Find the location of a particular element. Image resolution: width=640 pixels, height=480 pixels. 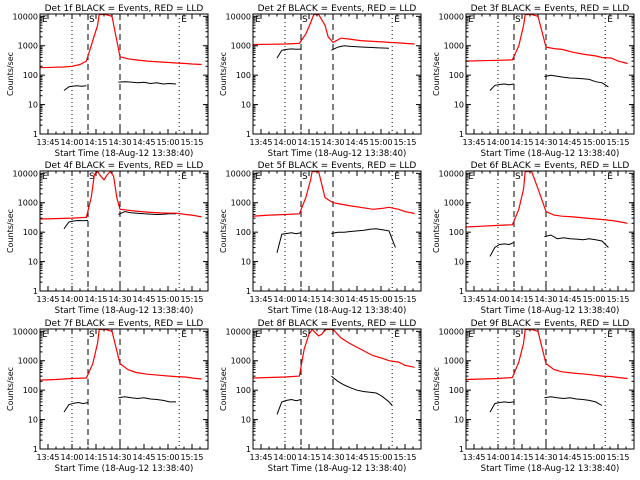

panel-title: Det 9f BLACK = Events, RED = LLD is located at coordinates (550, 324).